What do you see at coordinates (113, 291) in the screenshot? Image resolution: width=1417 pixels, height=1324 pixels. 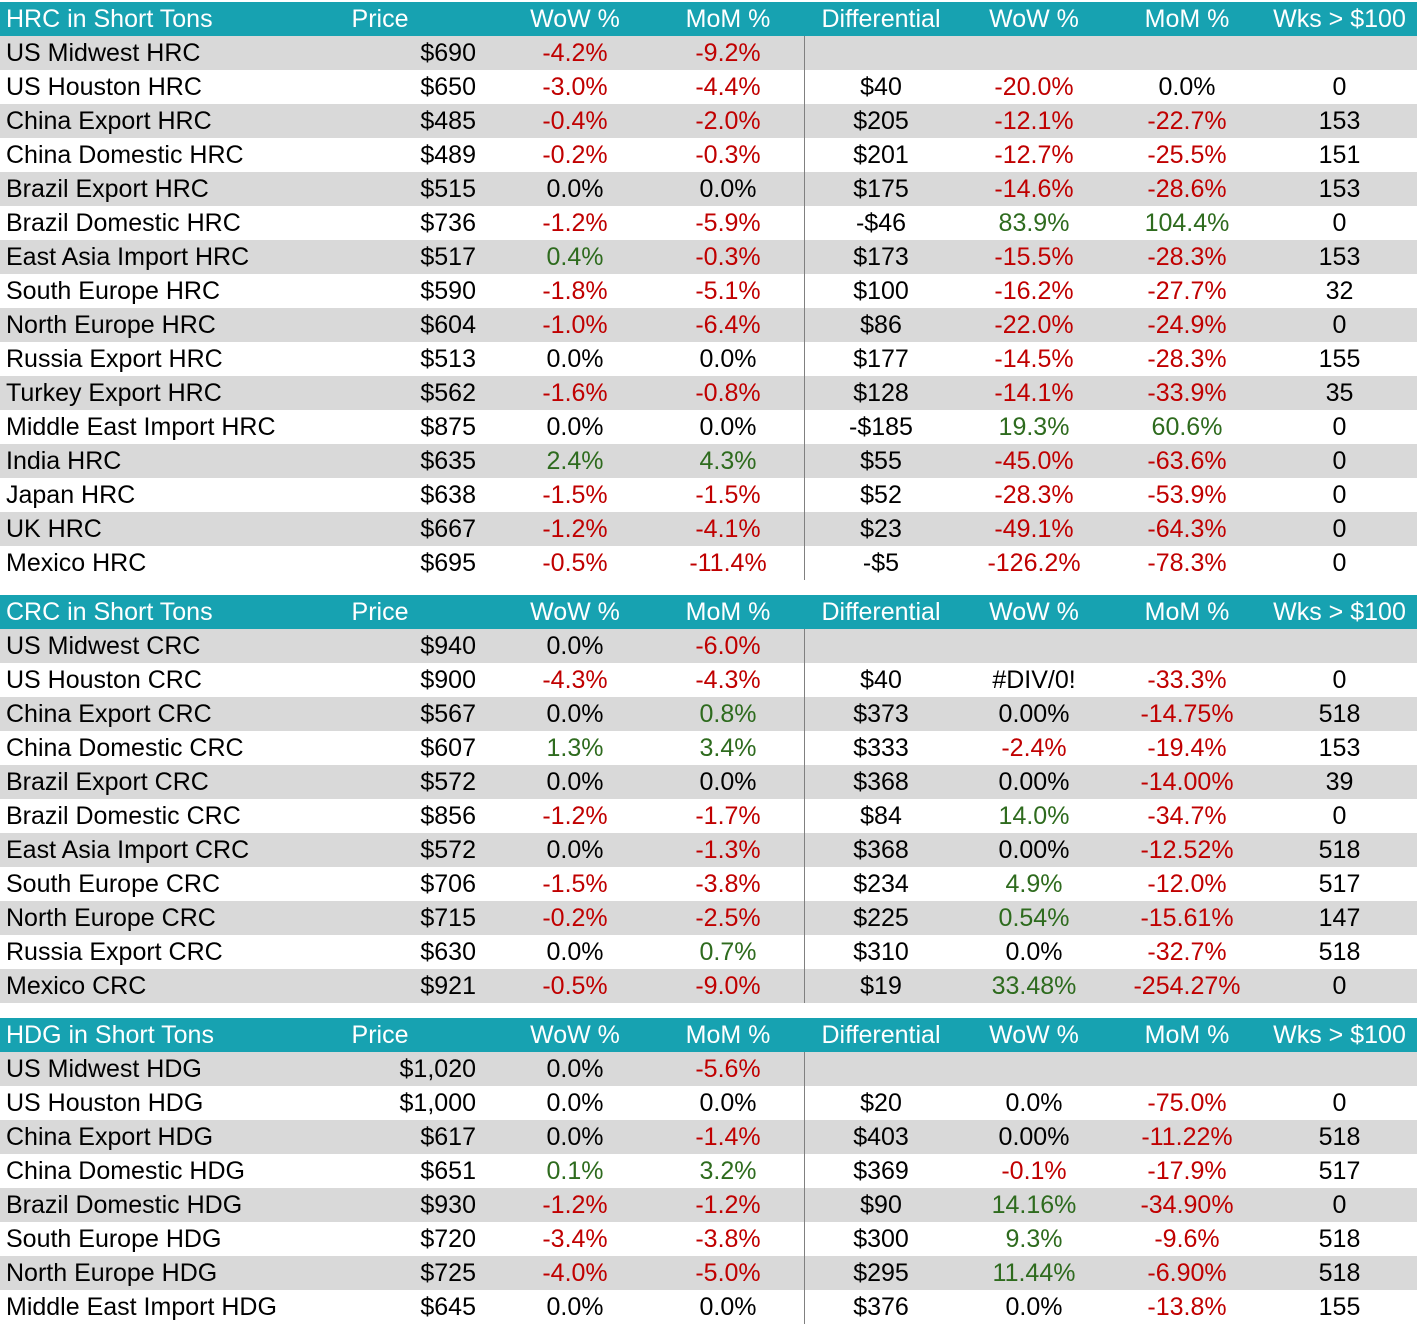 I see `hrc-cell-name: South Europe HRC` at bounding box center [113, 291].